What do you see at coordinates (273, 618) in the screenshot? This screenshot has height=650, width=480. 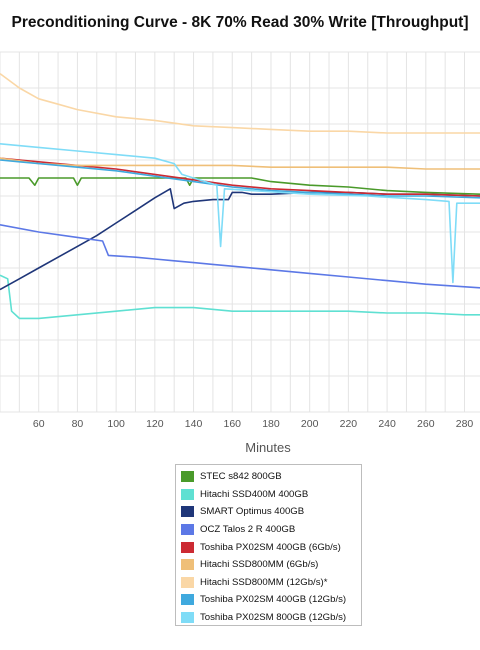 I see `legend-label: Toshiba PX02SM 800GB (12Gb/s)` at bounding box center [273, 618].